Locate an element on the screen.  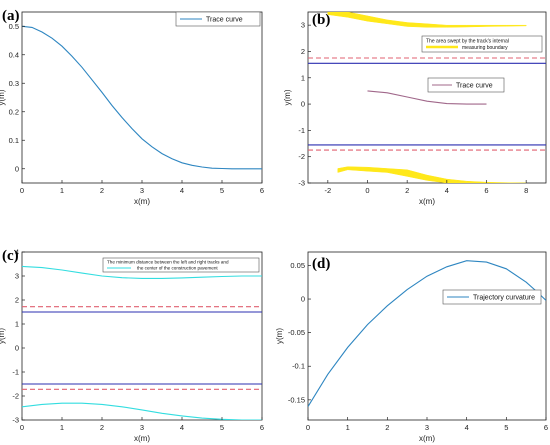
y-tick-label: 0.3 is located at coordinates (14, 83).